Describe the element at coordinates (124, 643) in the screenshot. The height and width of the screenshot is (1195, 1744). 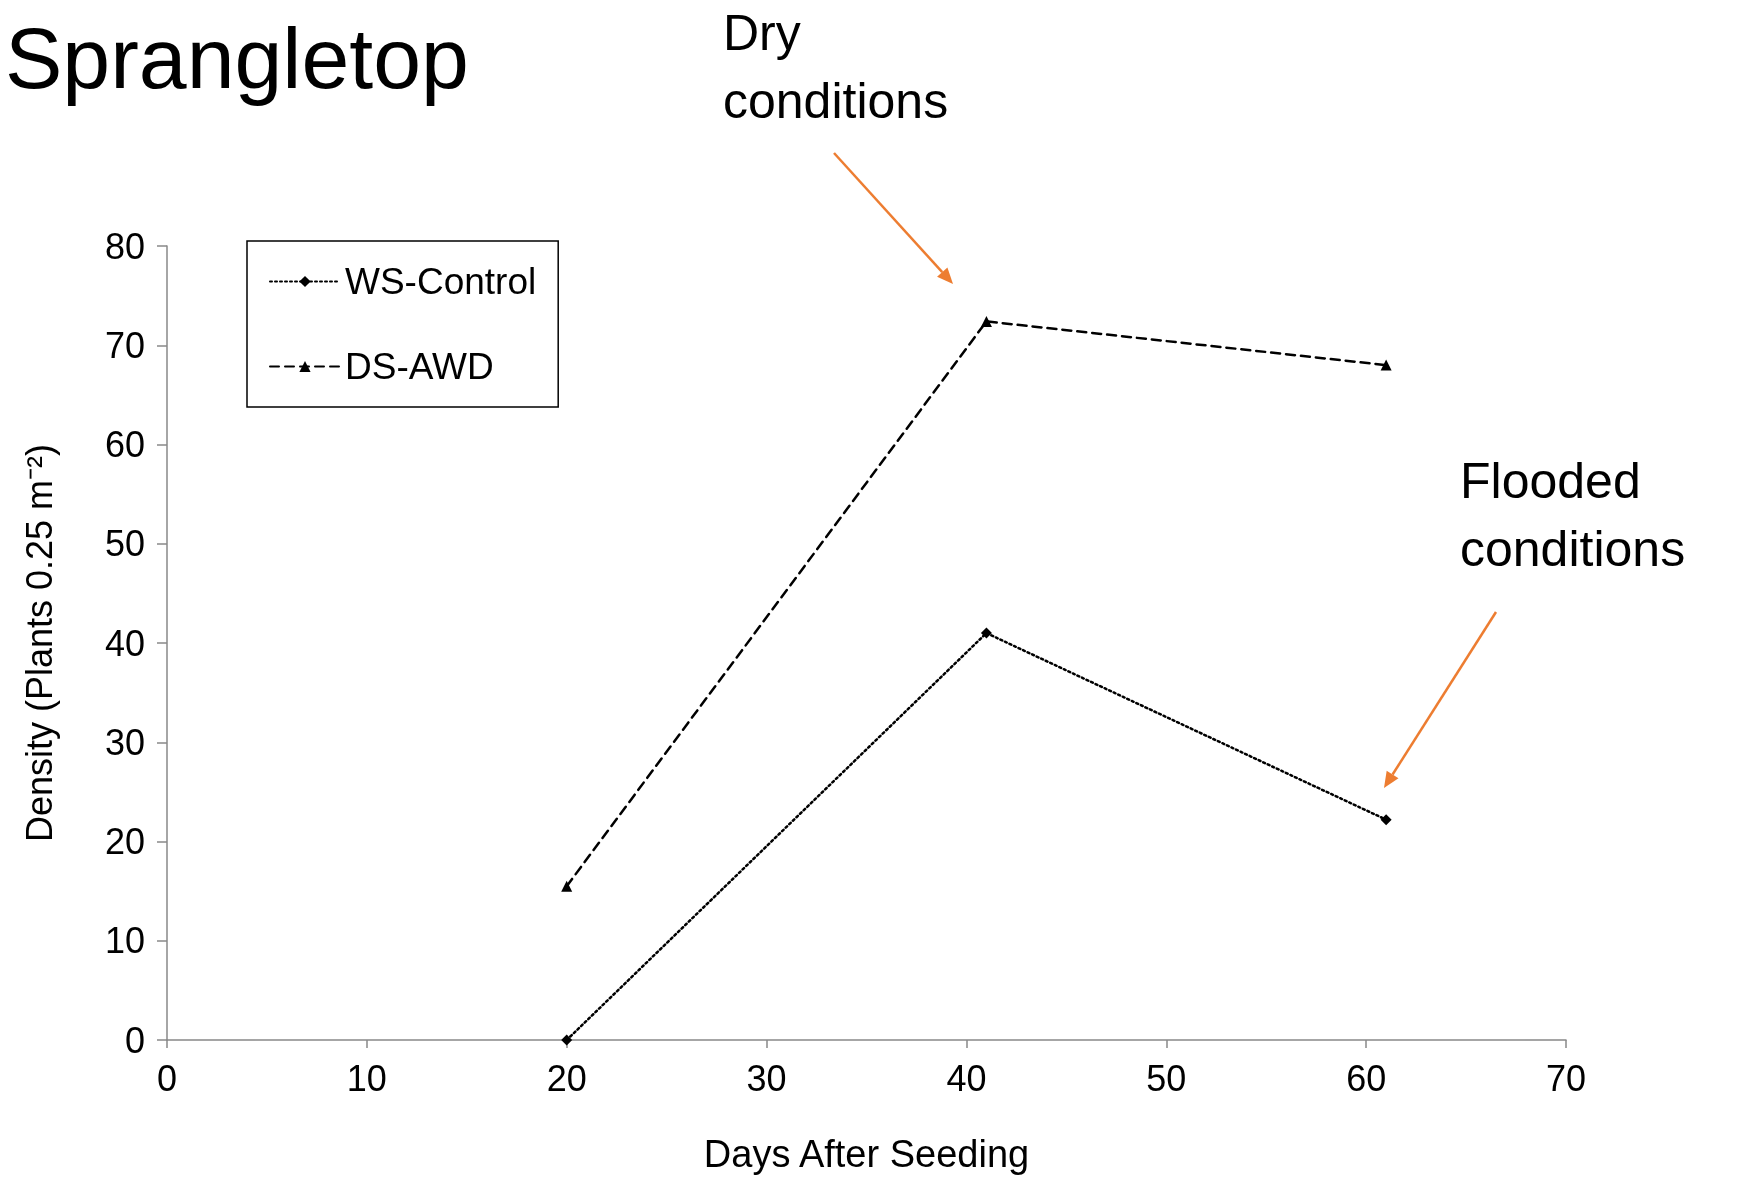
I see `y-tick-label: 40` at that location.